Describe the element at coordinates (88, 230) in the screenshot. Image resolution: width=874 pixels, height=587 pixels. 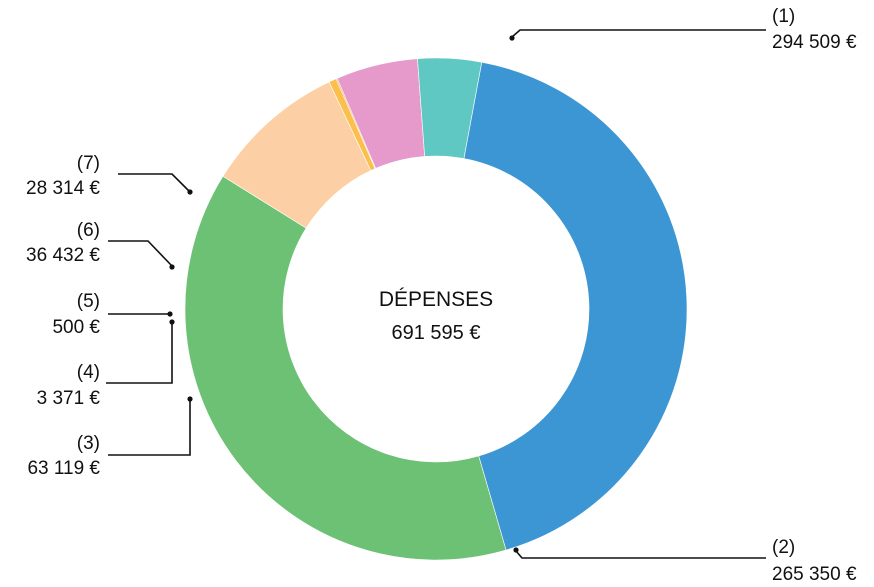
I see `slice-label-6: (6)` at that location.